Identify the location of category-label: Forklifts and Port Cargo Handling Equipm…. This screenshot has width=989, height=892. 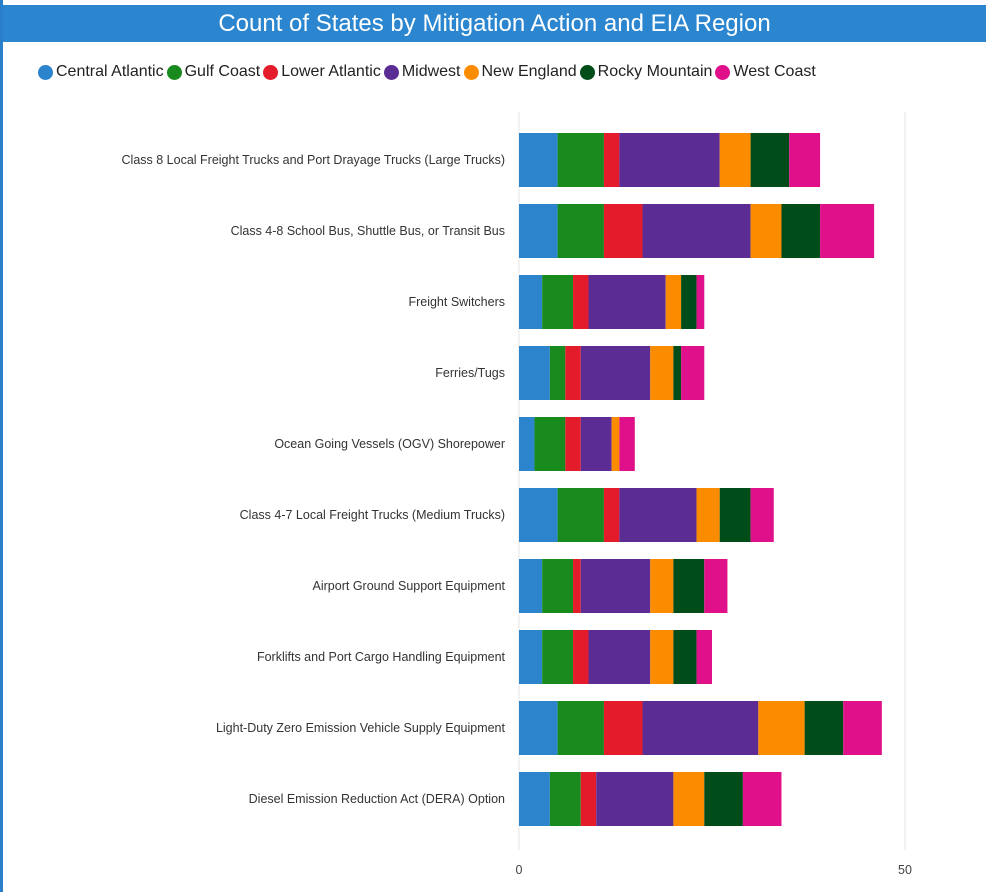
(381, 657).